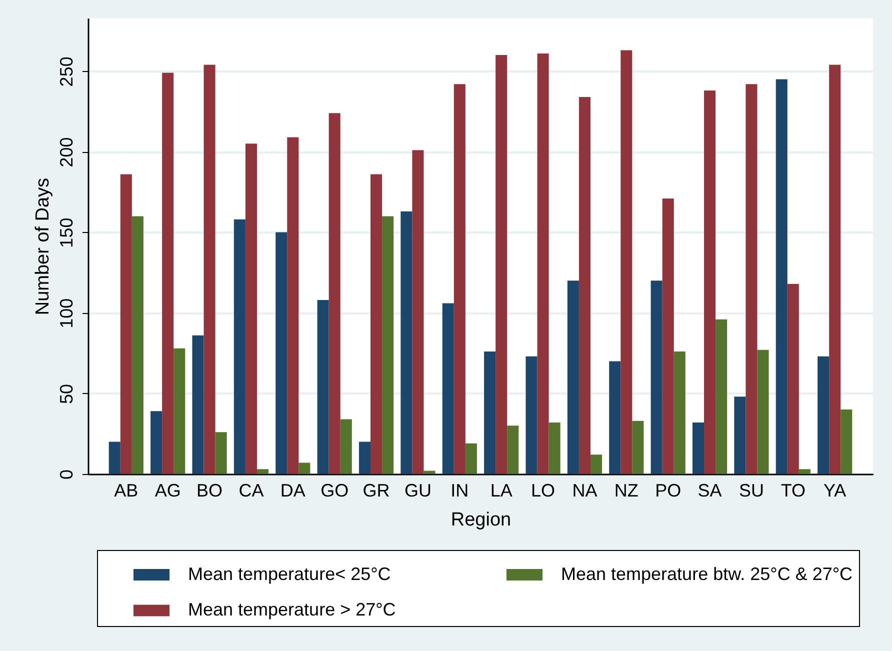 Image resolution: width=892 pixels, height=651 pixels. What do you see at coordinates (543, 490) in the screenshot?
I see `x-tick-label: LO` at bounding box center [543, 490].